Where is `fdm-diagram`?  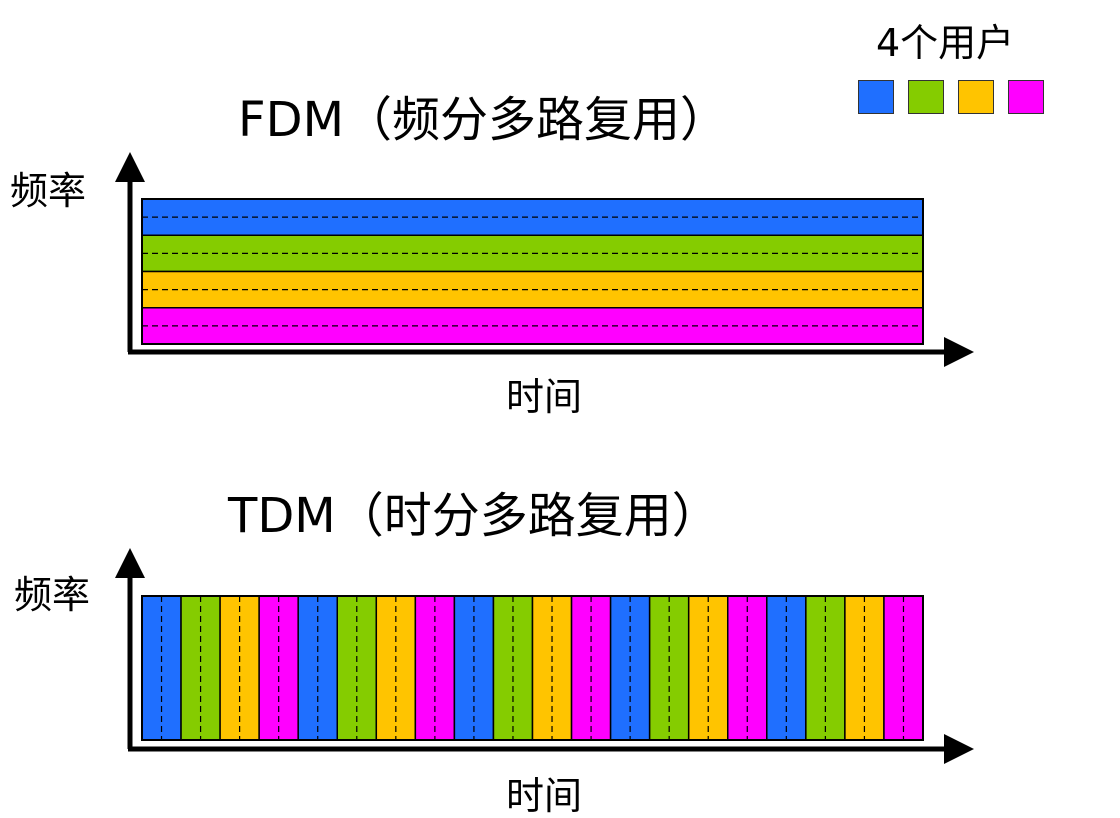 fdm-diagram is located at coordinates (532, 271).